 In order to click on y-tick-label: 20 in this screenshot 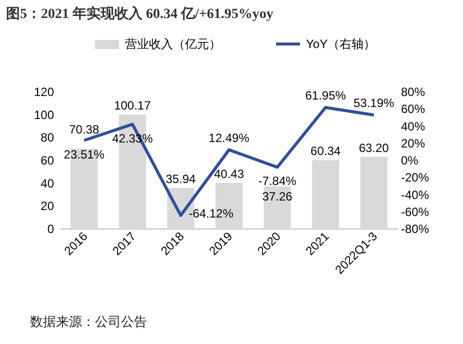, I will do `click(47, 206)`.